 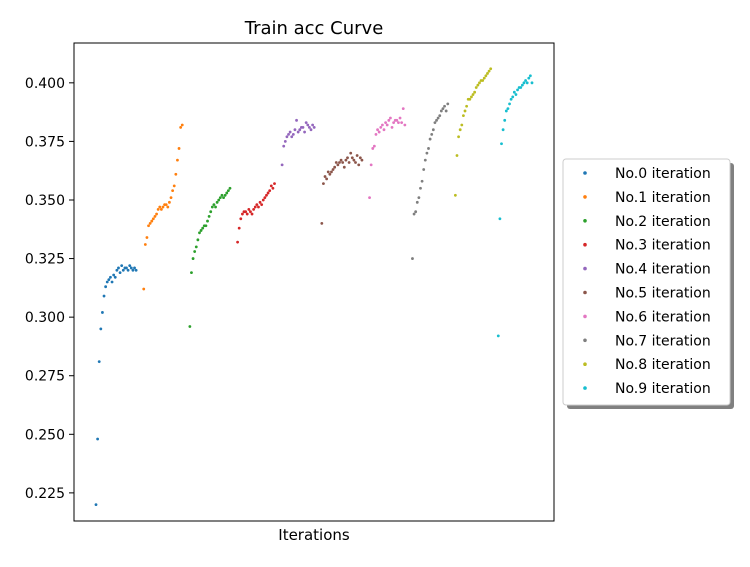 What do you see at coordinates (45, 260) in the screenshot?
I see `y-tick-label: 0.325` at bounding box center [45, 260].